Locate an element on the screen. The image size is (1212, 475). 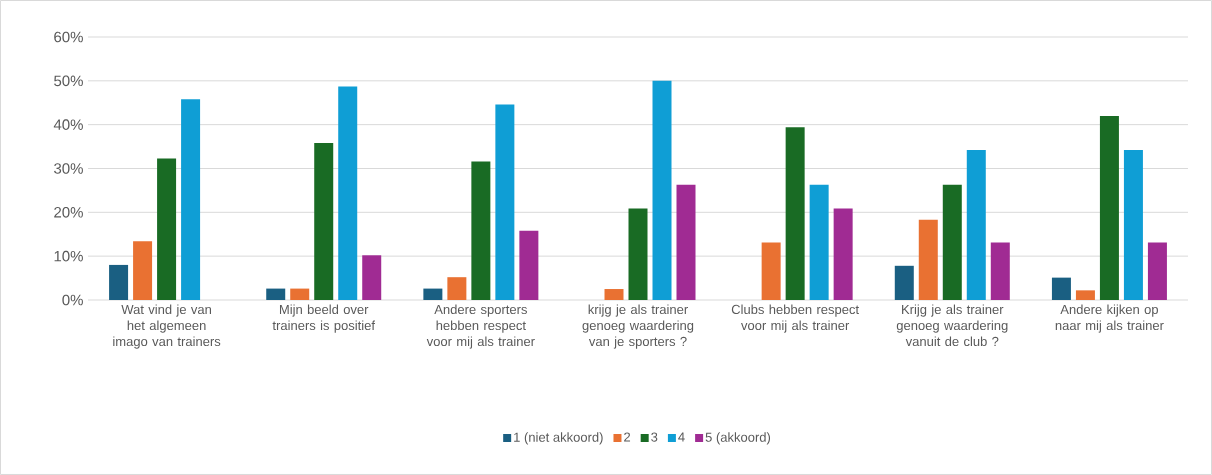
y-tick-label: 0% is located at coordinates (72, 300).